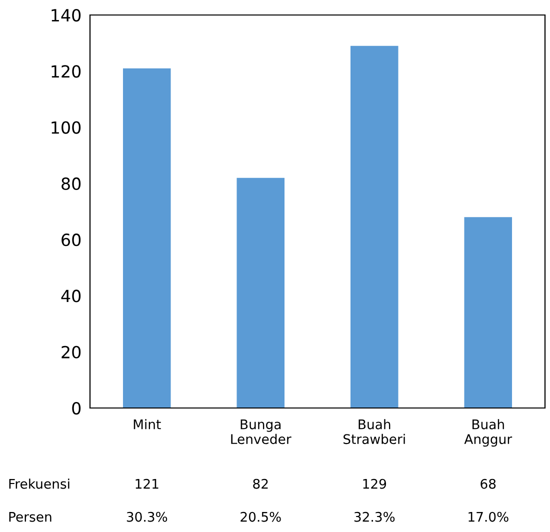  Describe the element at coordinates (374, 483) in the screenshot. I see `data-label: 129` at that location.